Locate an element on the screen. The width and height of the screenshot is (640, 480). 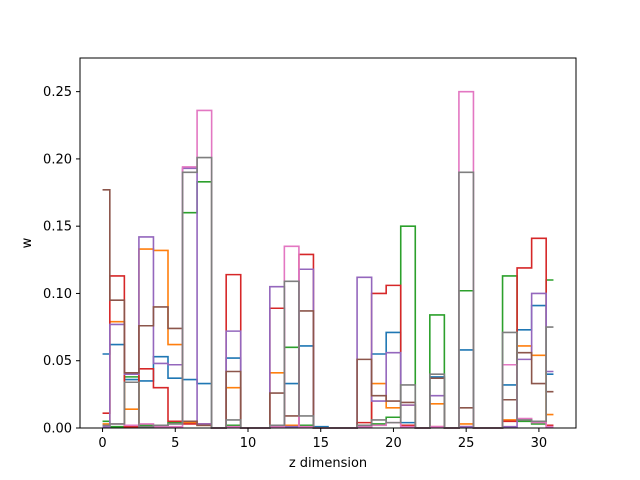
x-tick-label: 5 is located at coordinates (175, 443).